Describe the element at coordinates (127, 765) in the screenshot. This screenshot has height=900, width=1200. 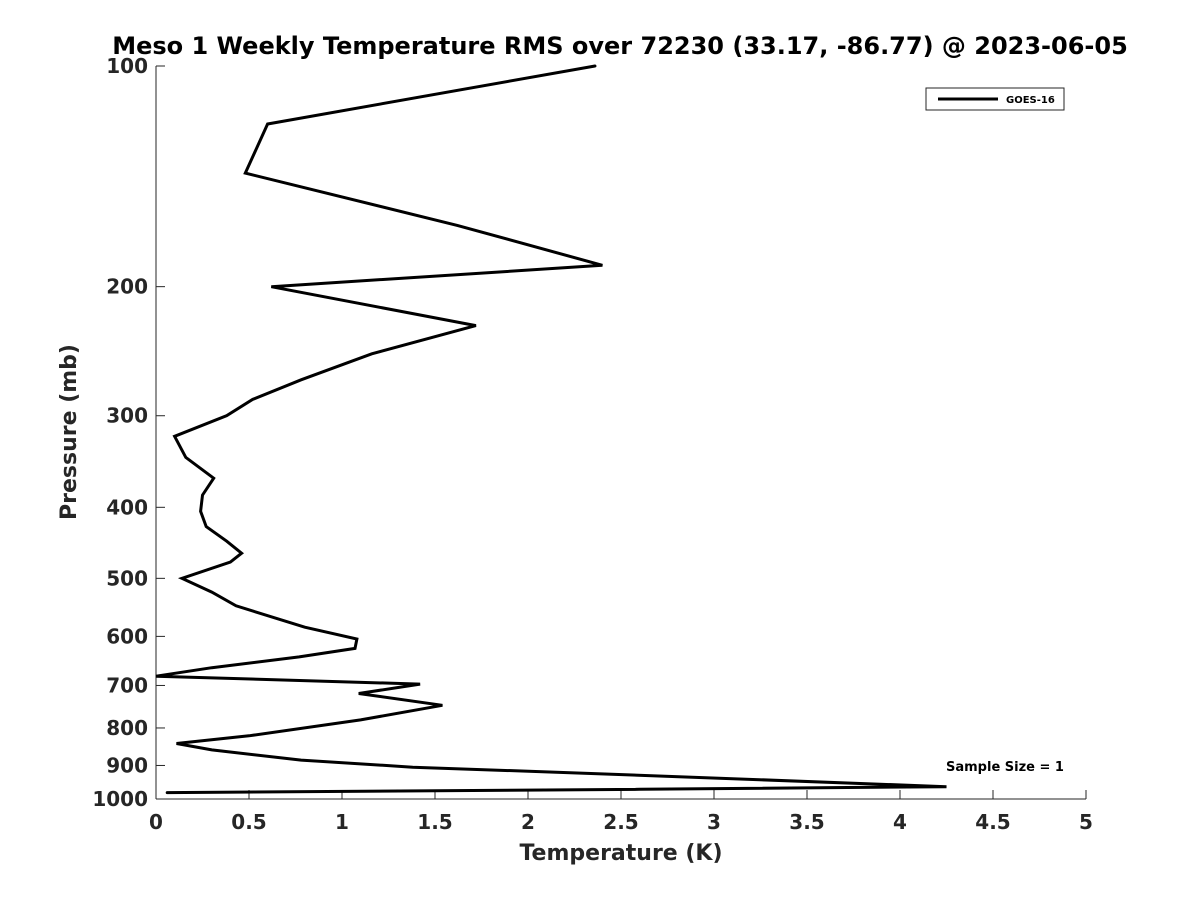
I see `y-tick-label: 900` at that location.